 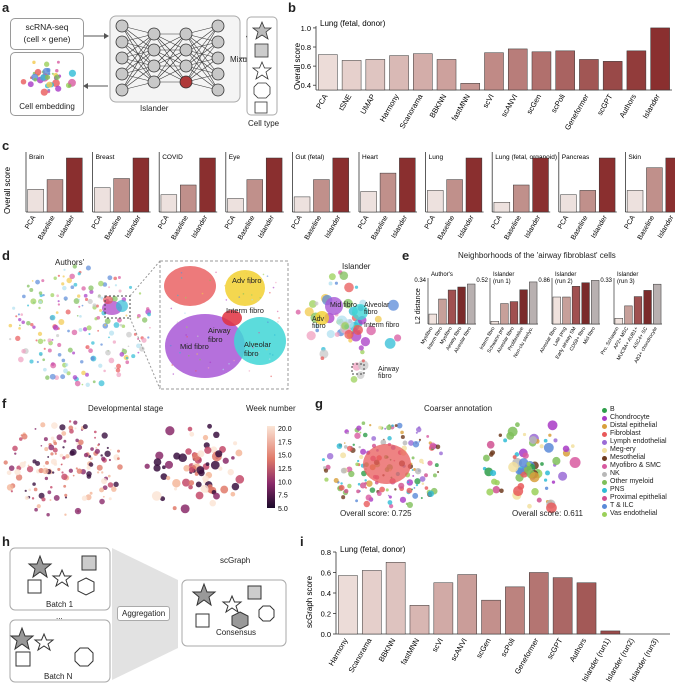 I want to click on y-tick-label: 0.4, so click(x=306, y=85).